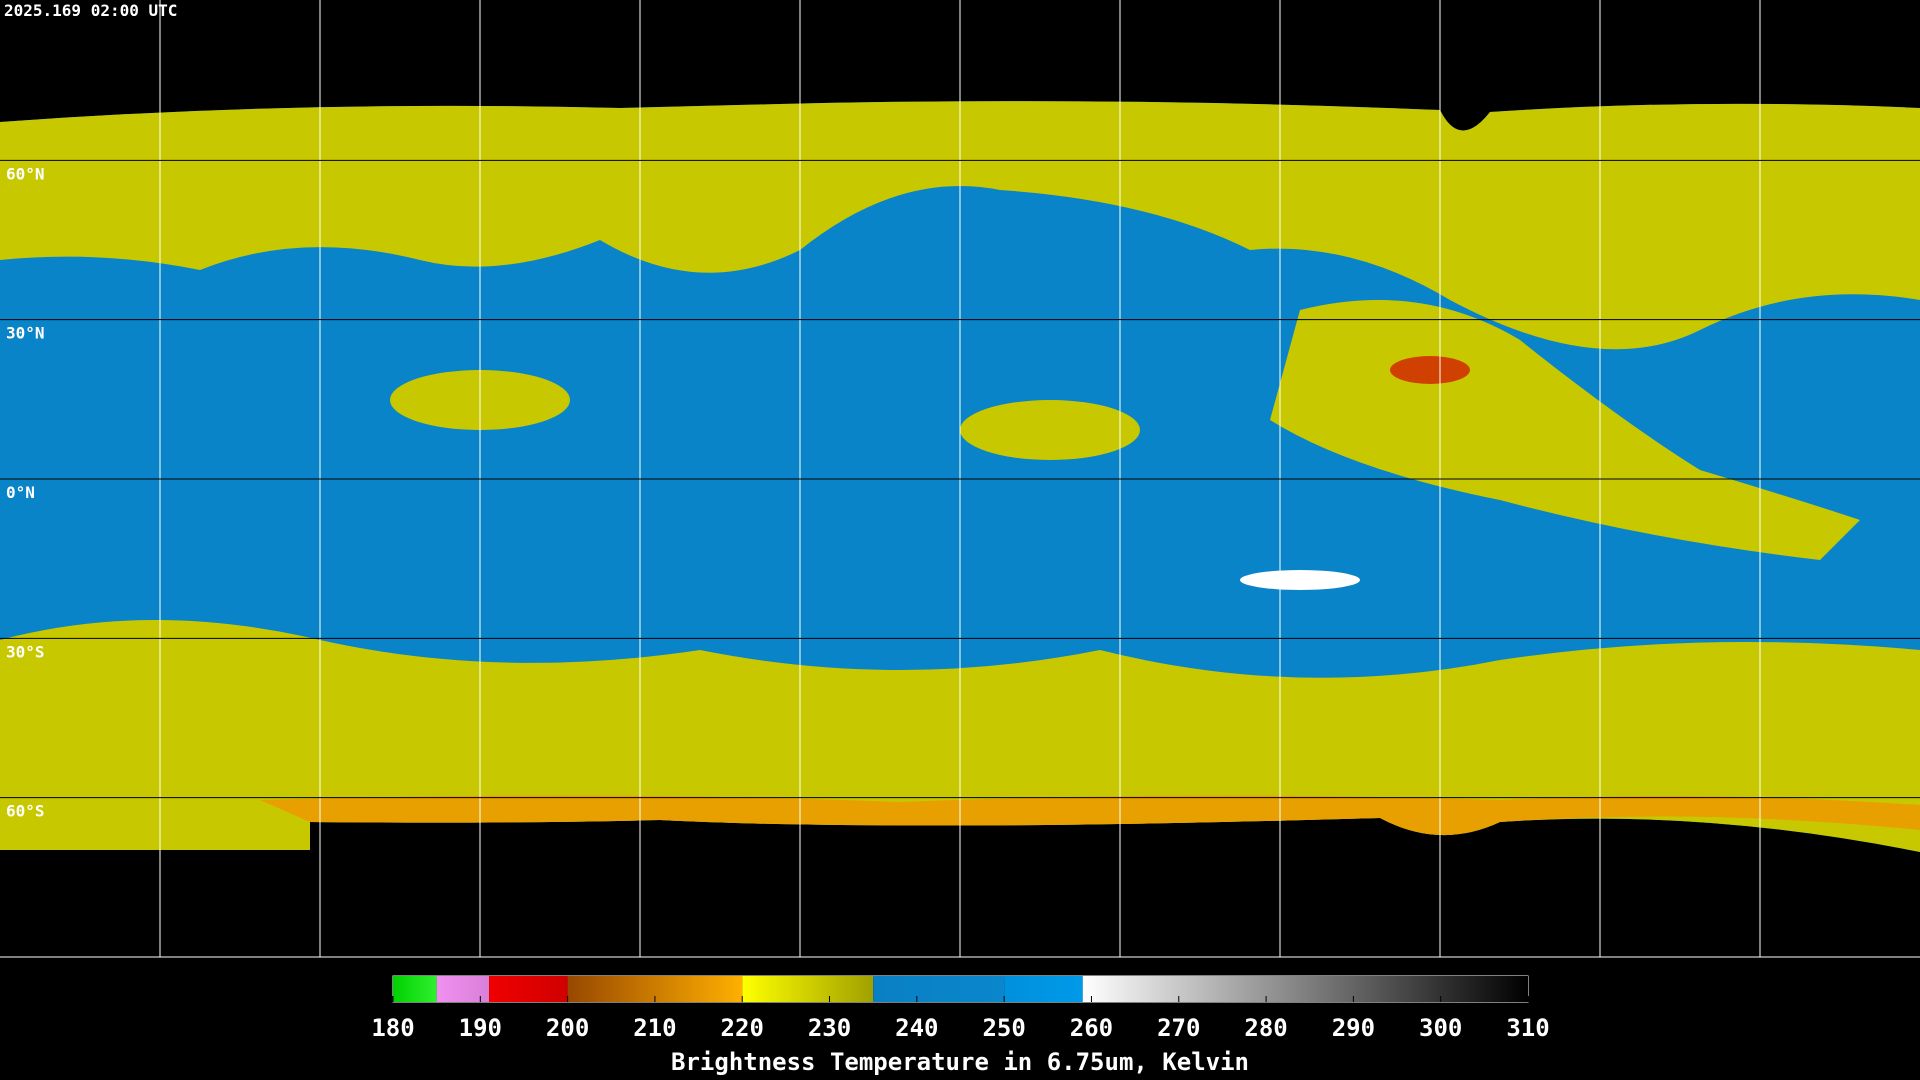 This screenshot has height=1080, width=1920. What do you see at coordinates (829, 1028) in the screenshot?
I see `colorbar-tick-label: 230` at bounding box center [829, 1028].